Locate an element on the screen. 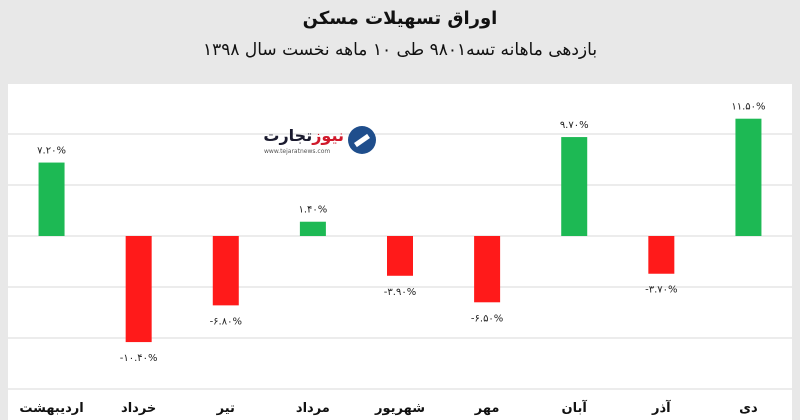 The width and height of the screenshot is (800, 420). data-label-2: -۶.۸۰% is located at coordinates (226, 321).